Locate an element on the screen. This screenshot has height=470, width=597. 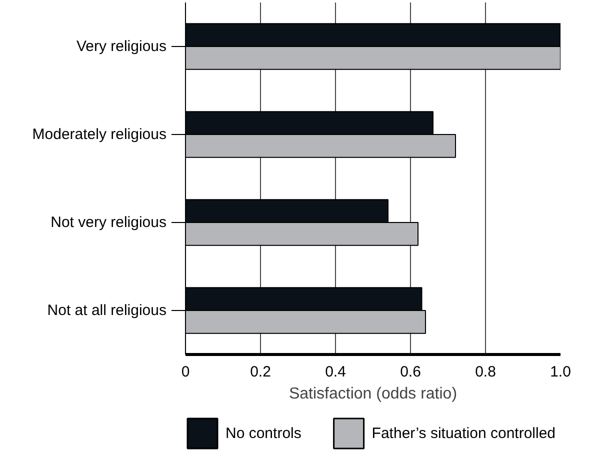
y-tick-label: Moderately religious is located at coordinates (99, 134).